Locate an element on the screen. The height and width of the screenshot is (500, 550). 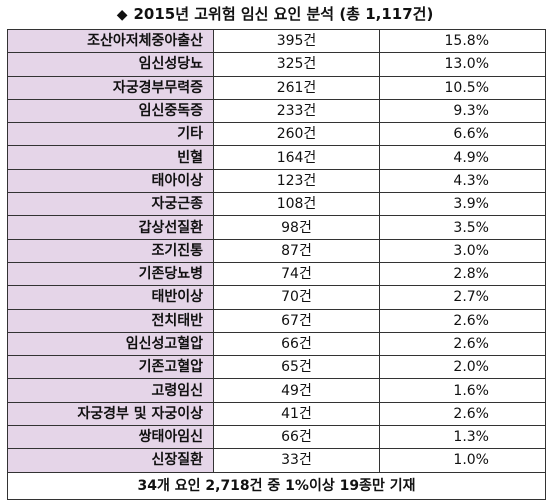
factor-cell: 태아이상 is located at coordinates (110, 181).